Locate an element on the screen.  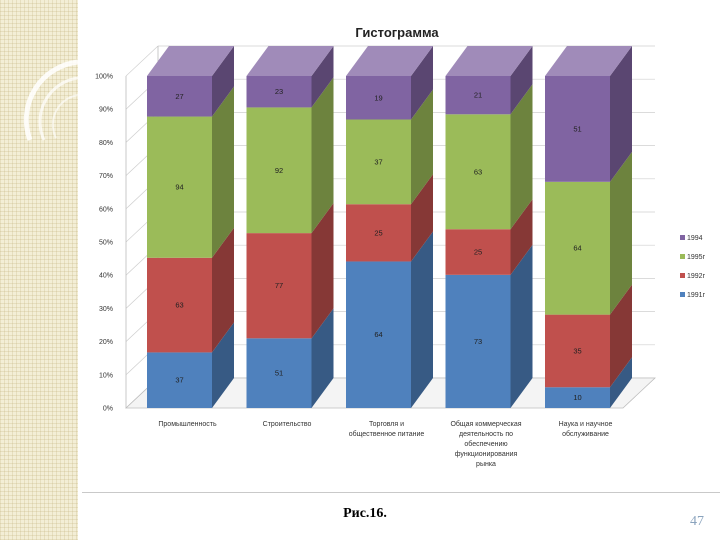
page-number: 47 is located at coordinates (697, 521).